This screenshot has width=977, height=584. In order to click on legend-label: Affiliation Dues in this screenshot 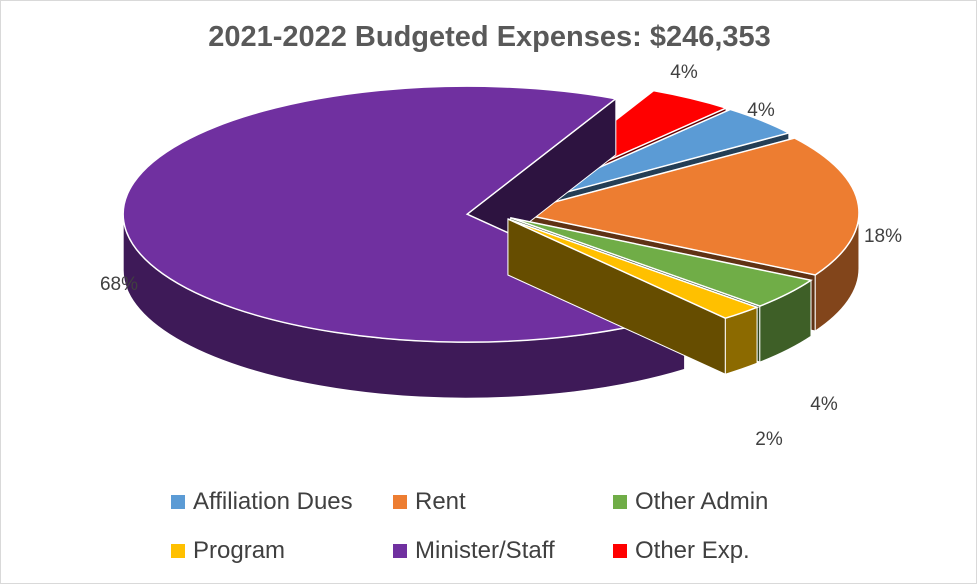, I will do `click(273, 501)`.